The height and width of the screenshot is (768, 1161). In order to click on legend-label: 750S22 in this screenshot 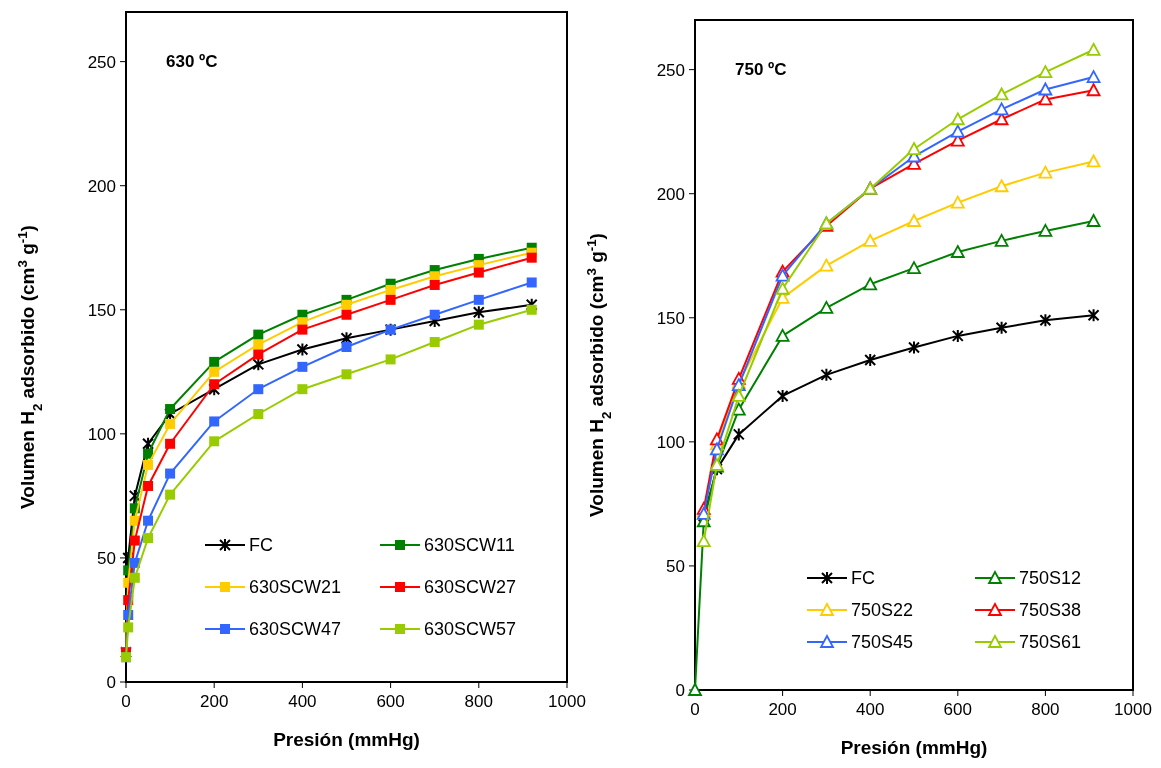, I will do `click(882, 610)`.